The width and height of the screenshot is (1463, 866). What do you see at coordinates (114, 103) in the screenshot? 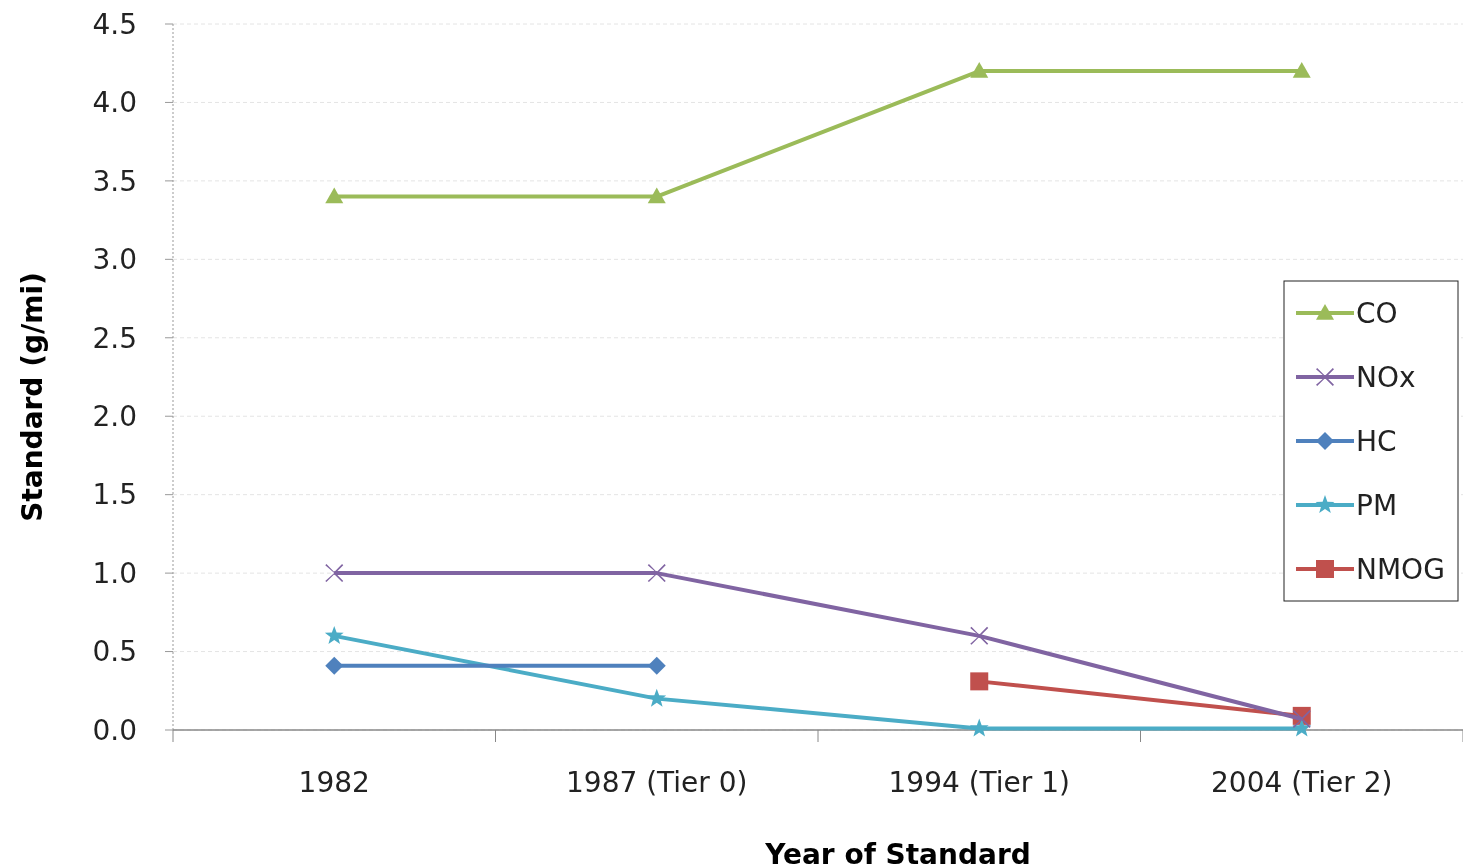
I see `y-tick-label: 4.0` at bounding box center [114, 103].